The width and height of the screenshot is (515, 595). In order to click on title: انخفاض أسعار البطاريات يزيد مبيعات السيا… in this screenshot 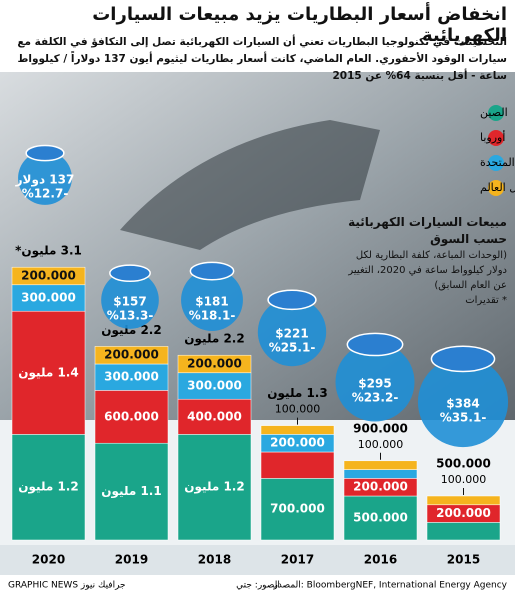, I will do `click(299, 25)`.